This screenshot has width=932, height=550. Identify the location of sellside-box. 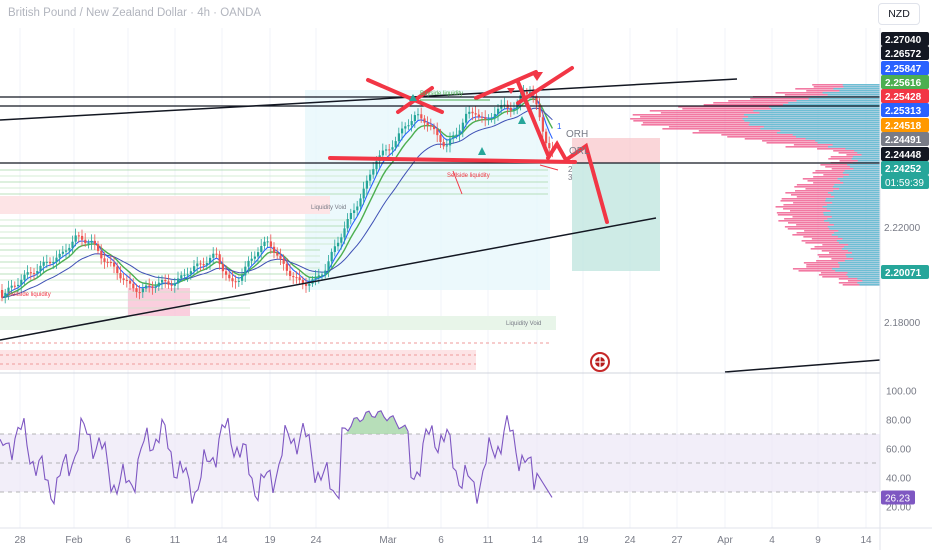
(159, 302).